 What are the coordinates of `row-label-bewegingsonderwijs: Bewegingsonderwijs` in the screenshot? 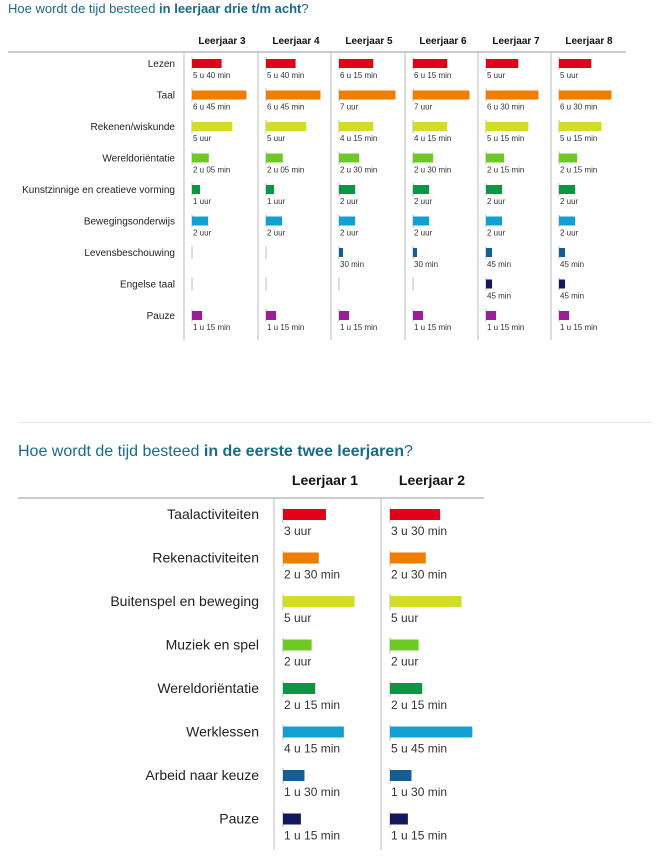 It's located at (129, 222).